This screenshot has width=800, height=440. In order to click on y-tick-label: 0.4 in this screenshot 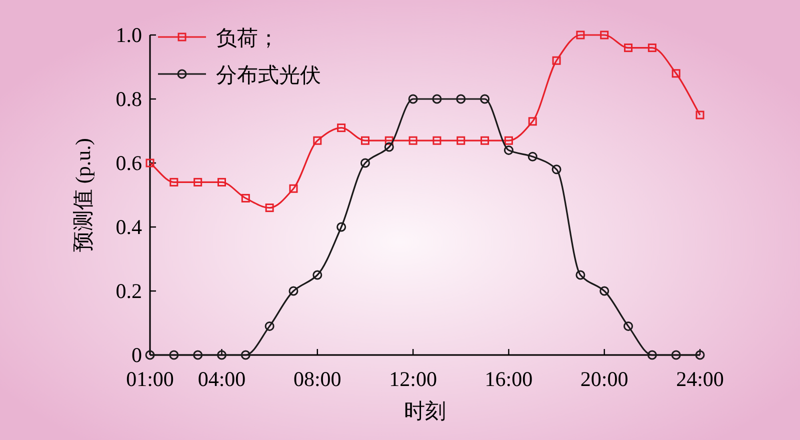, I will do `click(129, 227)`.